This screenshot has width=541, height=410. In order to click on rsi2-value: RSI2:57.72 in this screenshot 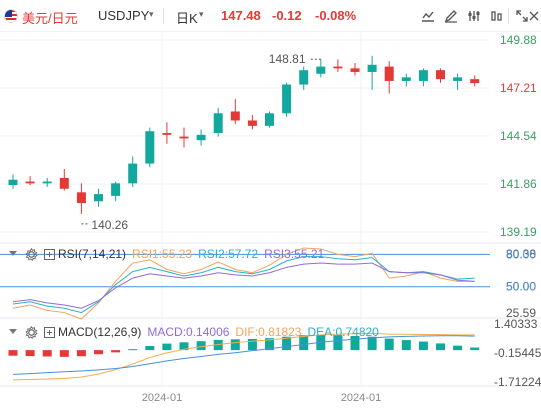, I will do `click(228, 254)`.